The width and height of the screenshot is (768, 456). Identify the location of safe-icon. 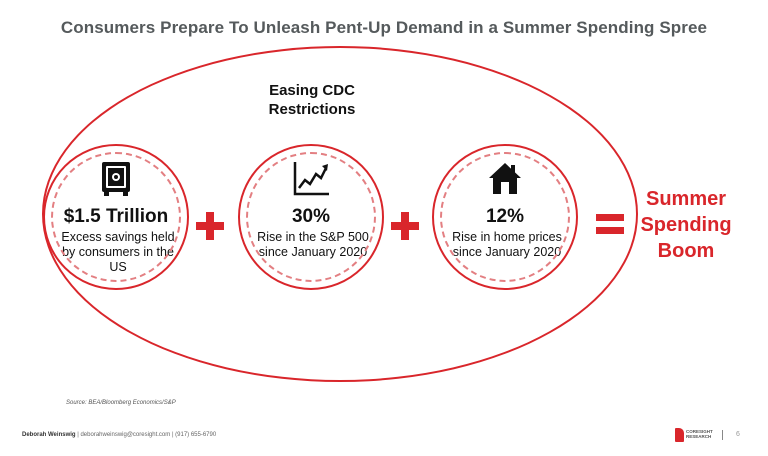
(116, 181).